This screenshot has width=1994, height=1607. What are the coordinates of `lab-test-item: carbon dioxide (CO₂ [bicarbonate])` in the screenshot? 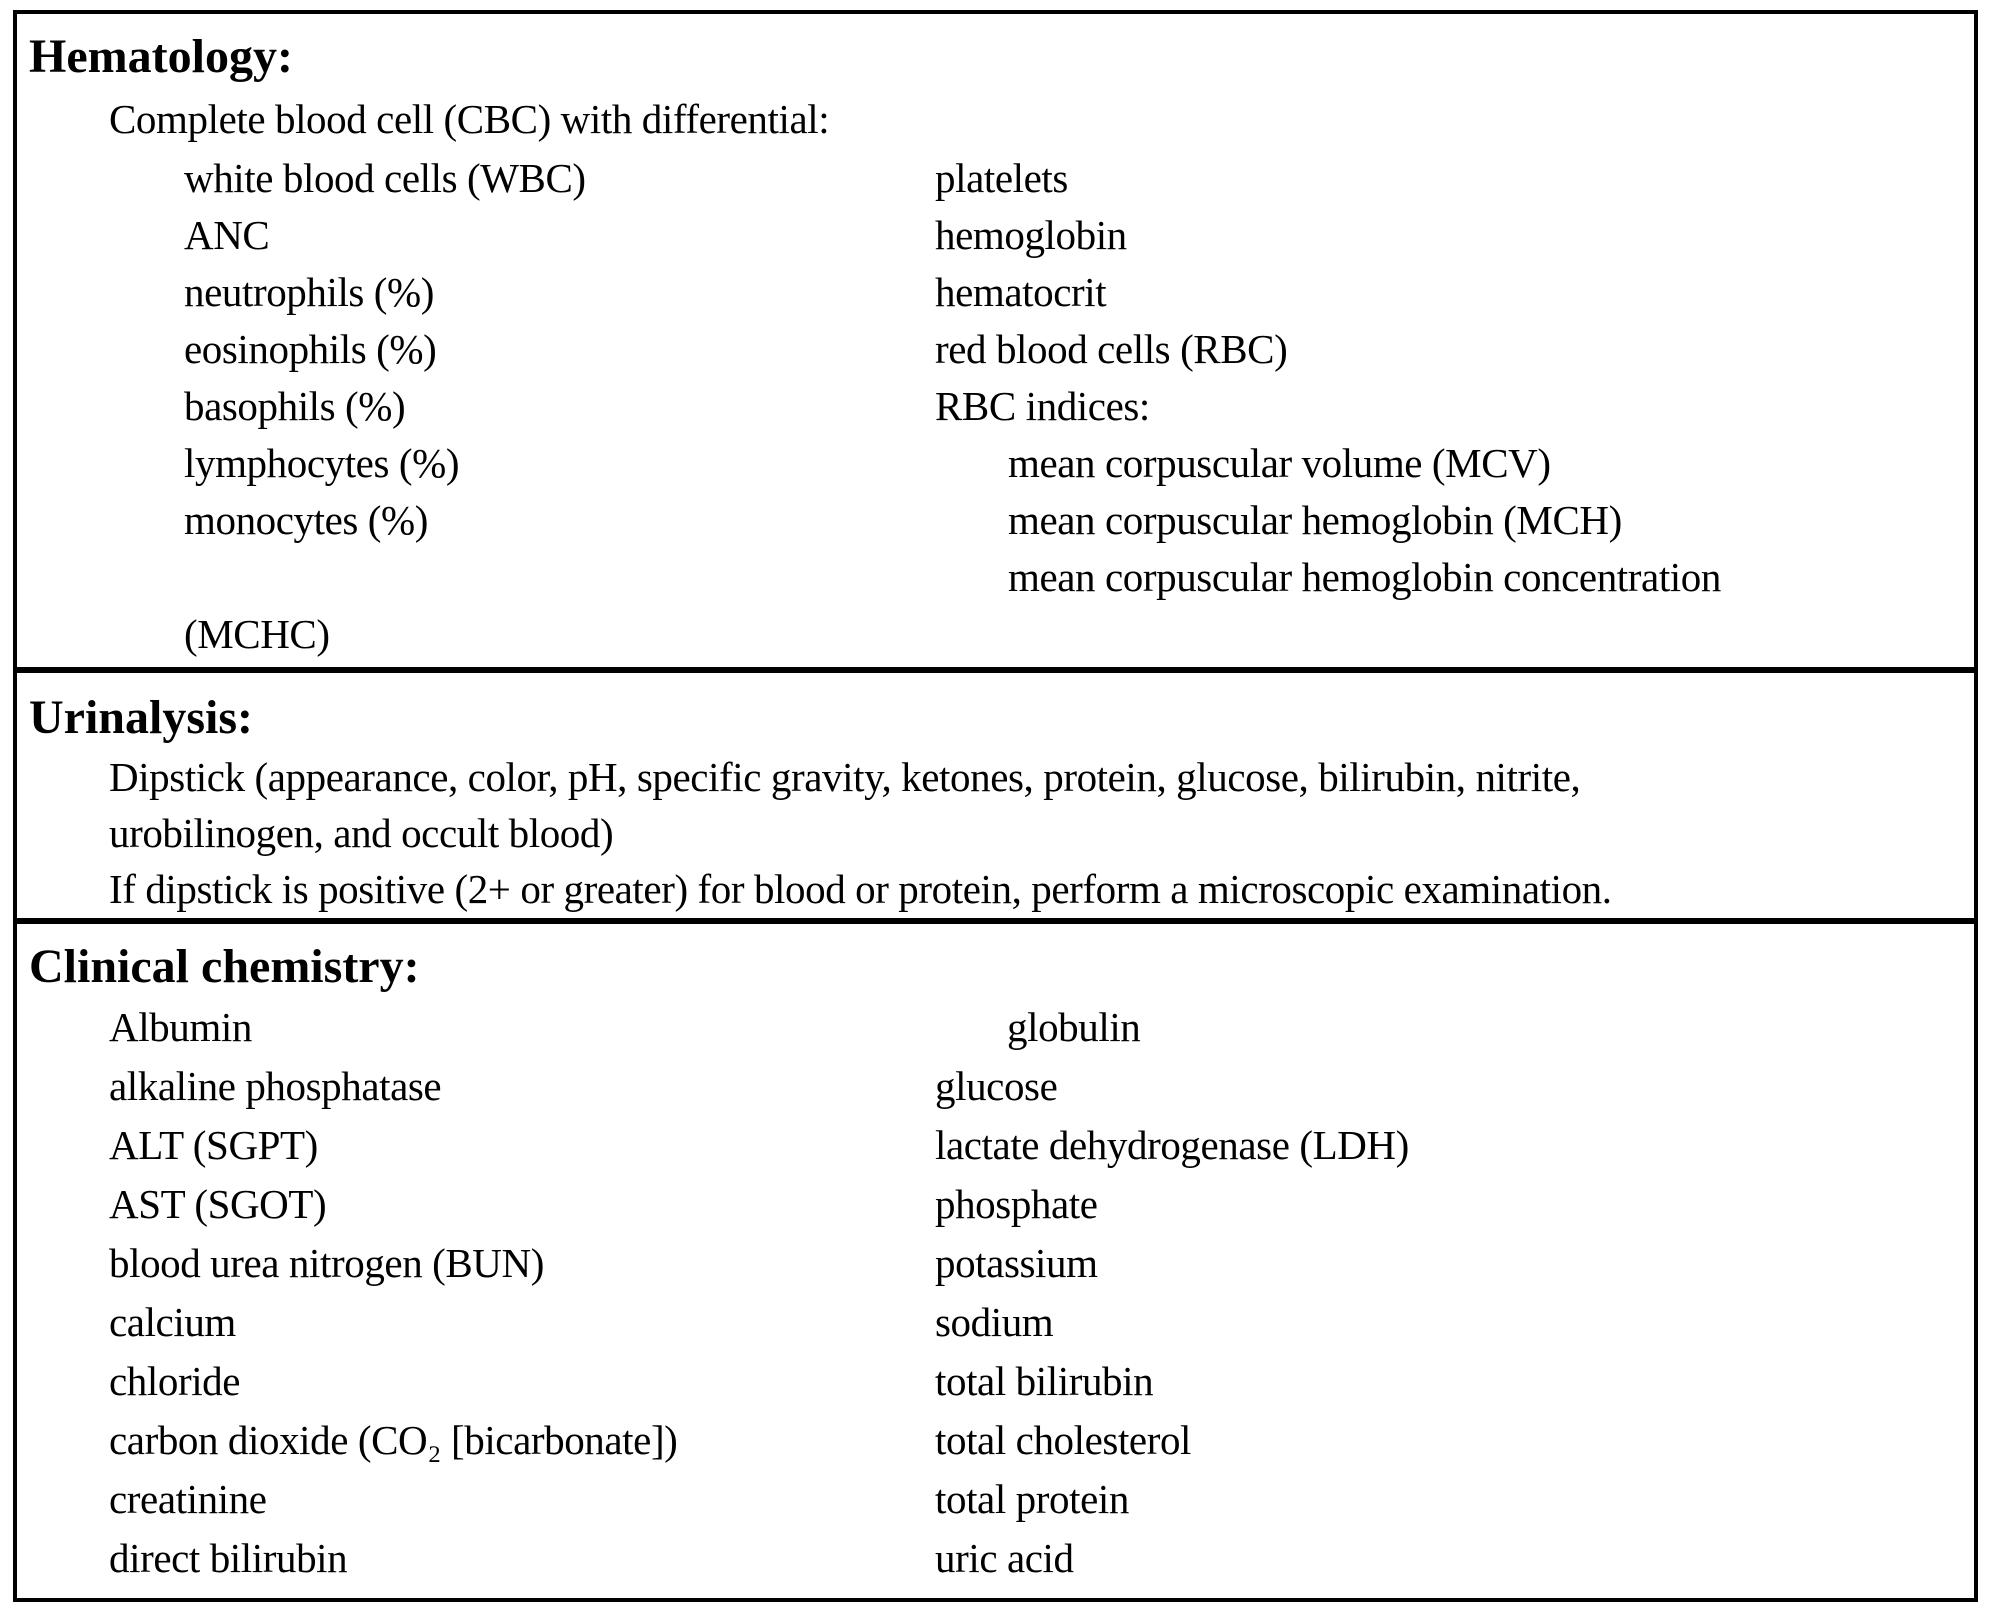 It's located at (393, 1440).